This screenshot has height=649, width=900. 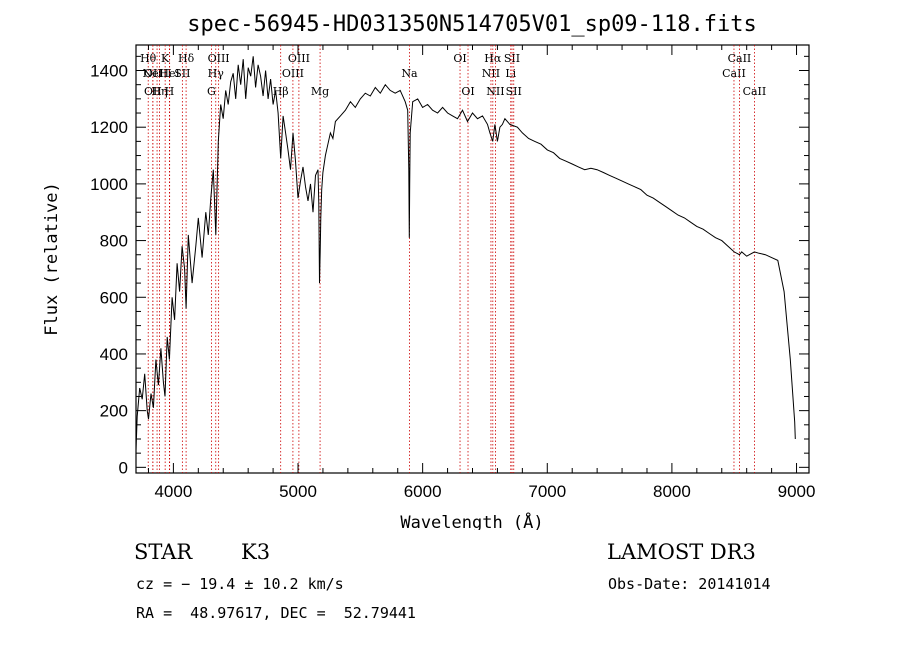 What do you see at coordinates (109, 71) in the screenshot?
I see `y-tick-label: 1400` at bounding box center [109, 71].